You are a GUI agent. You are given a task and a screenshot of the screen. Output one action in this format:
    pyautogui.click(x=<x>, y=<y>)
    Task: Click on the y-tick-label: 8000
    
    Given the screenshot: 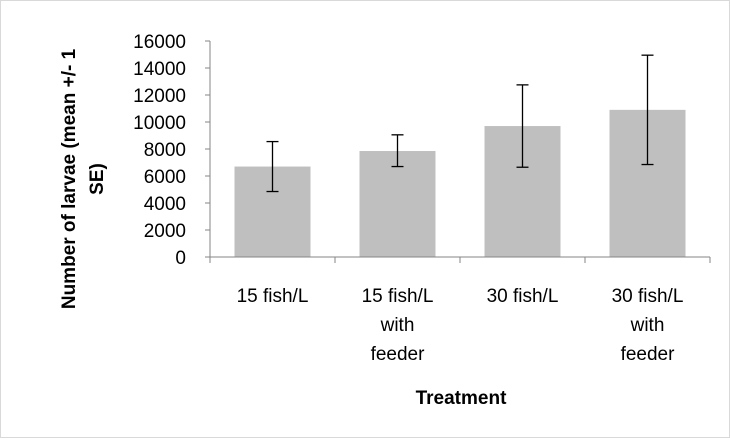 What is the action you would take?
    pyautogui.click(x=165, y=150)
    